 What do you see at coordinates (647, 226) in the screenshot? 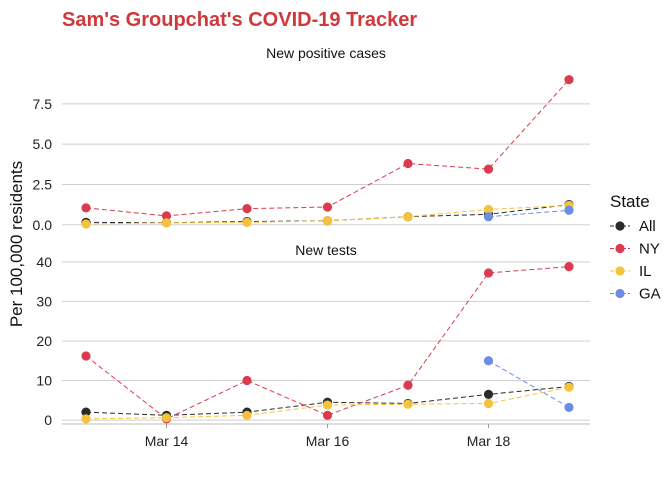
I see `legend-label-all: All` at bounding box center [647, 226].